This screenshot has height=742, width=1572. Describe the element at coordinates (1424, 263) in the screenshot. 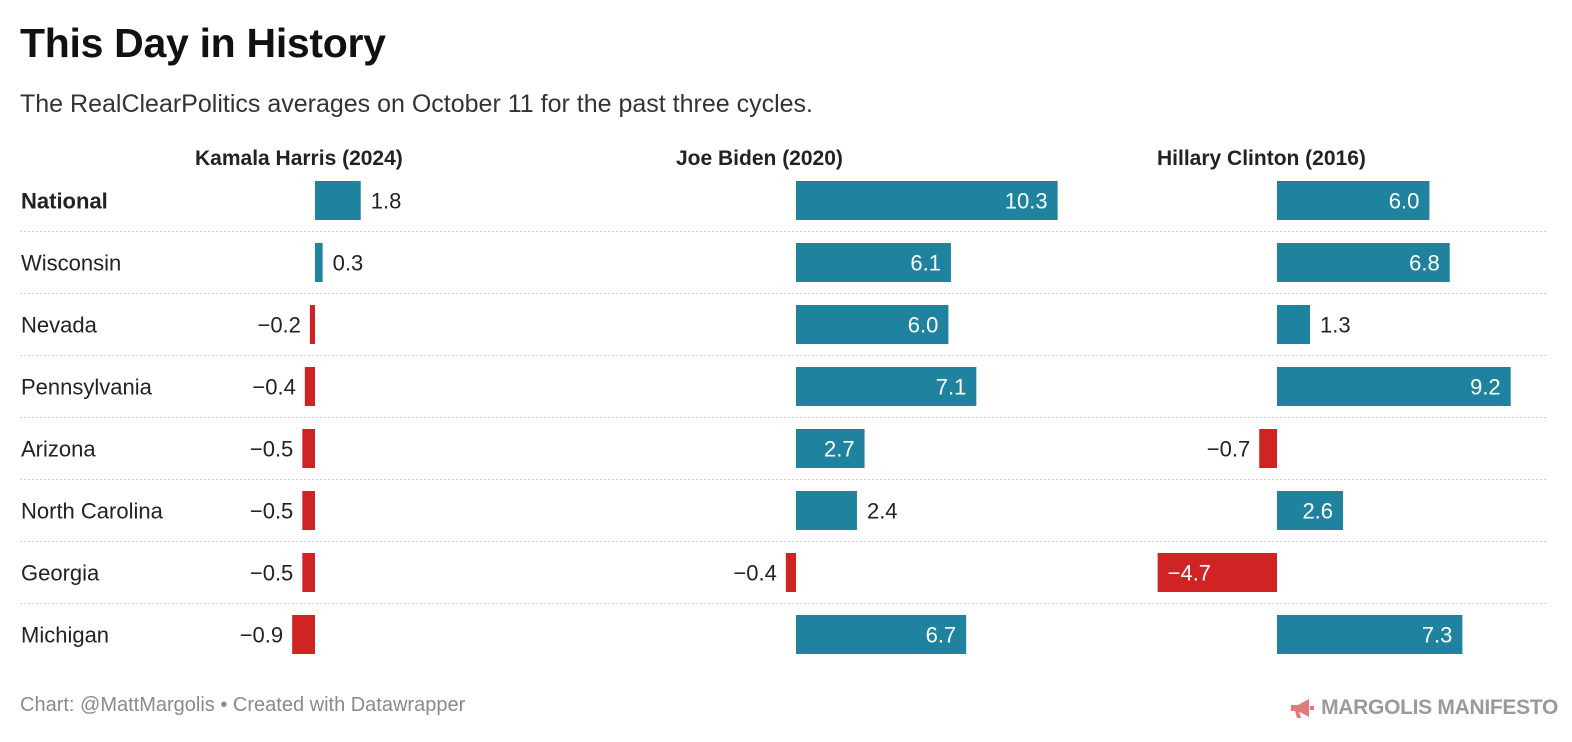

I see `bar-value-label: 6.8` at that location.